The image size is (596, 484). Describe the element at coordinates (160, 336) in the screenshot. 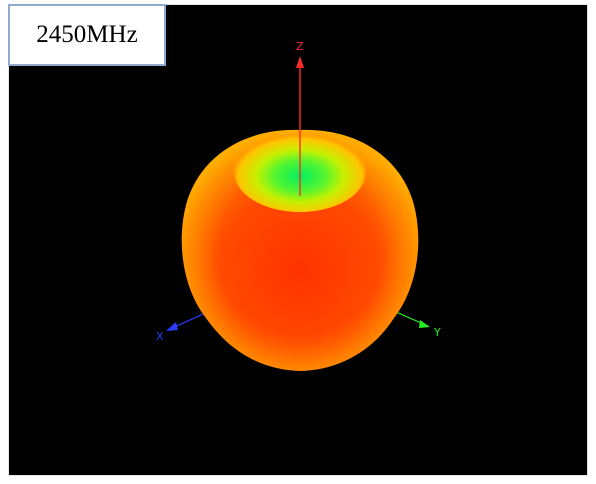

I see `x-axis-label: X` at that location.